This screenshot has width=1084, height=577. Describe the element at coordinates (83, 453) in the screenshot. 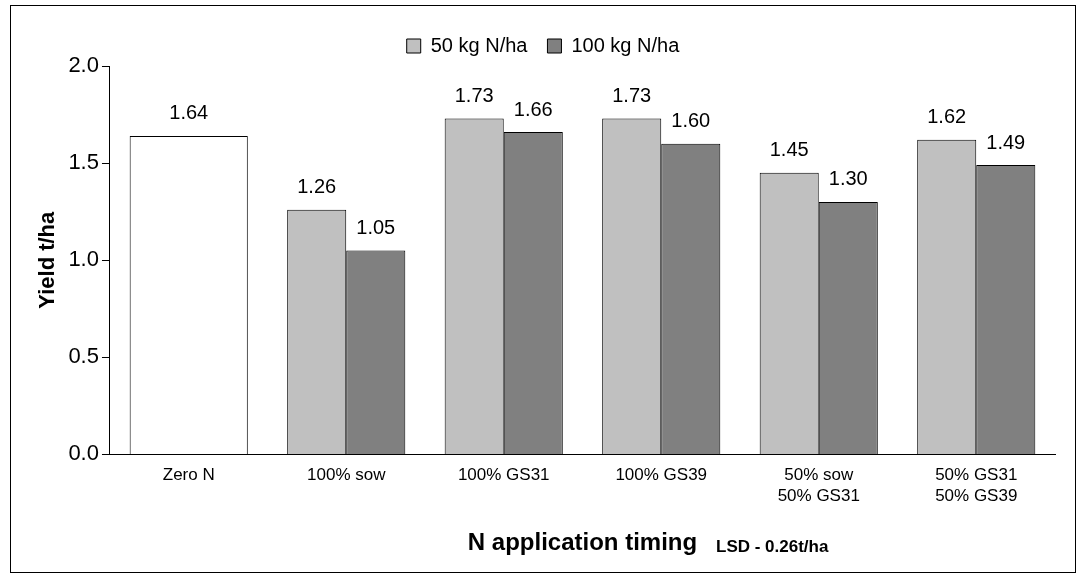

I see `y-tick-label: 0.0` at that location.